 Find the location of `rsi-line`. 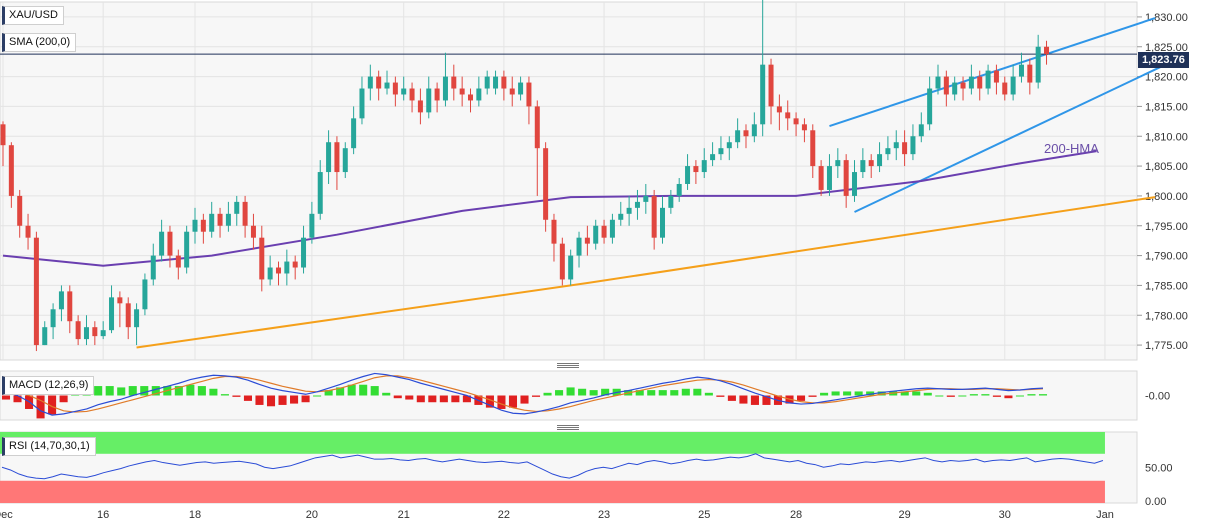

rsi-line is located at coordinates (552, 466).